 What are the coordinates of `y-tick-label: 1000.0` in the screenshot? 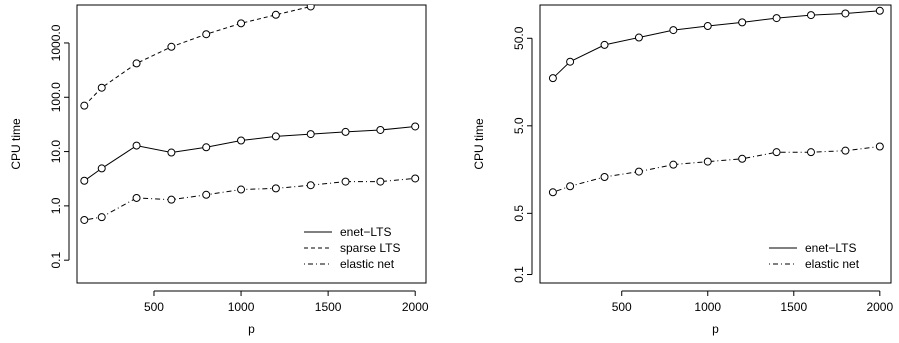 It's located at (56, 42).